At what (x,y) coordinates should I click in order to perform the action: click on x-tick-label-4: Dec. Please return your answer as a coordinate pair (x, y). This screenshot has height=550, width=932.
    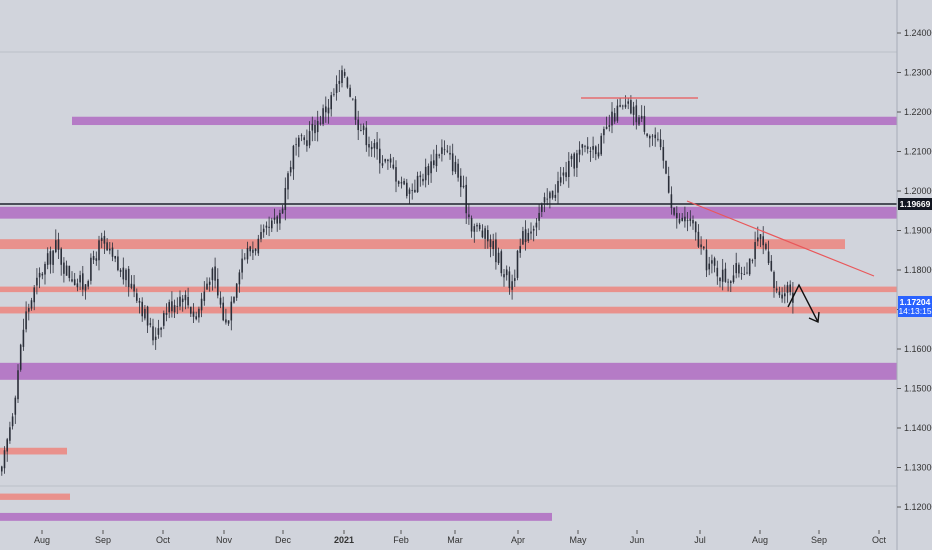
    Looking at the image, I should click on (283, 540).